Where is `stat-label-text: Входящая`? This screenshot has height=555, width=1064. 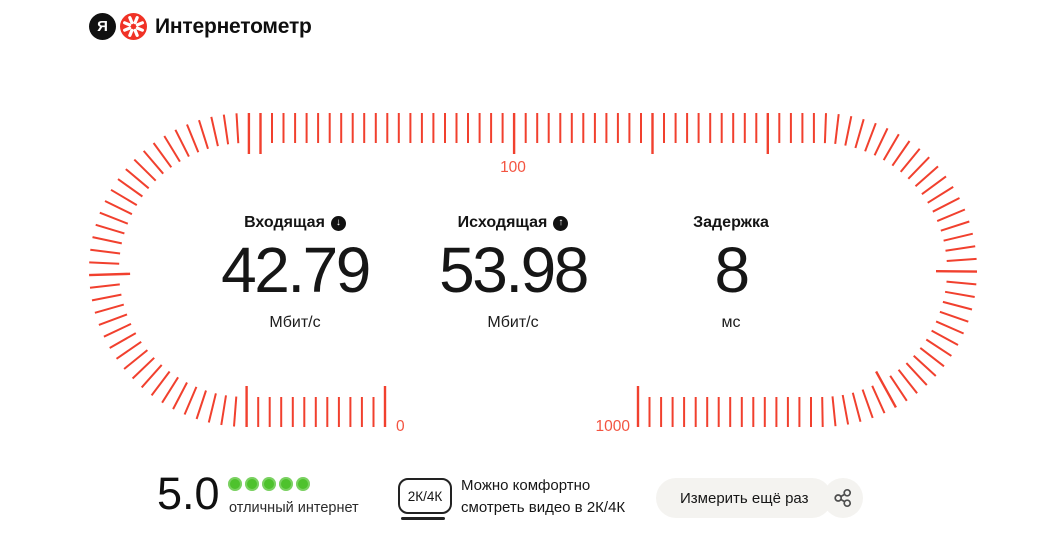 stat-label-text: Входящая is located at coordinates (284, 222).